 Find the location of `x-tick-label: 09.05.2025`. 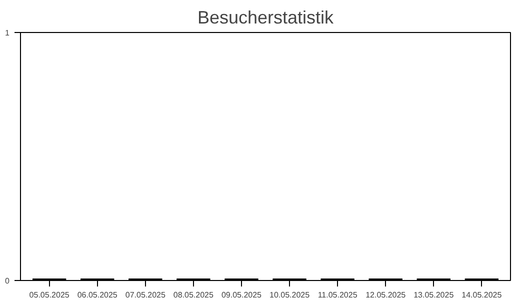

x-tick-label: 09.05.2025 is located at coordinates (241, 295).